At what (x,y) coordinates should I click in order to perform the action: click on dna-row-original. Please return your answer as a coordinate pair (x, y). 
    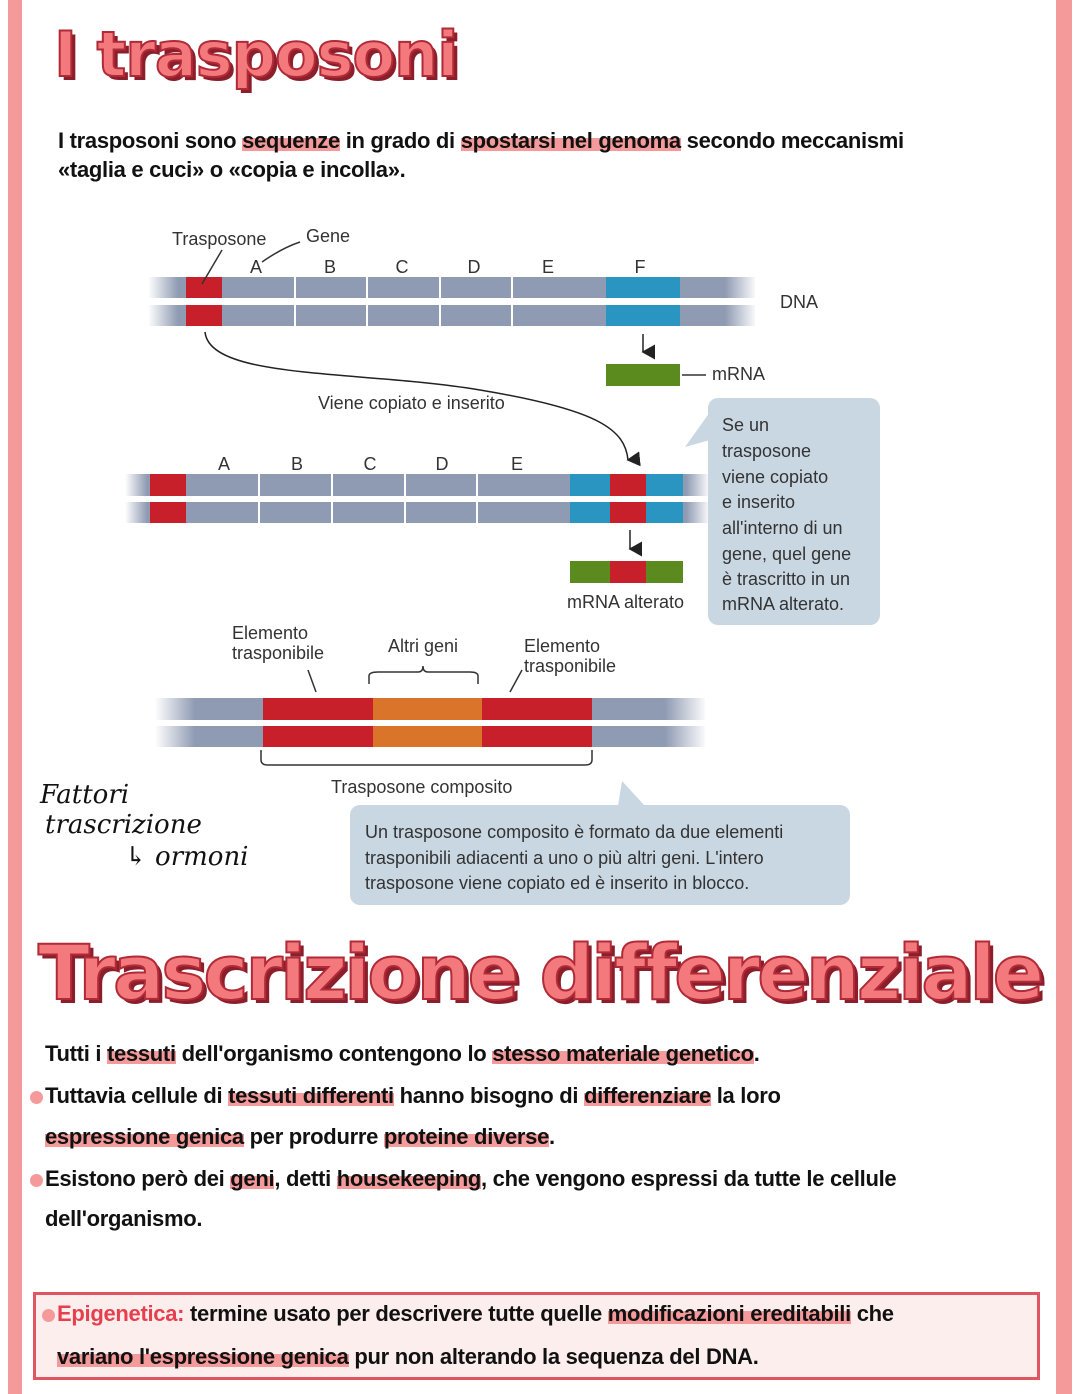
    Looking at the image, I should click on (452, 301).